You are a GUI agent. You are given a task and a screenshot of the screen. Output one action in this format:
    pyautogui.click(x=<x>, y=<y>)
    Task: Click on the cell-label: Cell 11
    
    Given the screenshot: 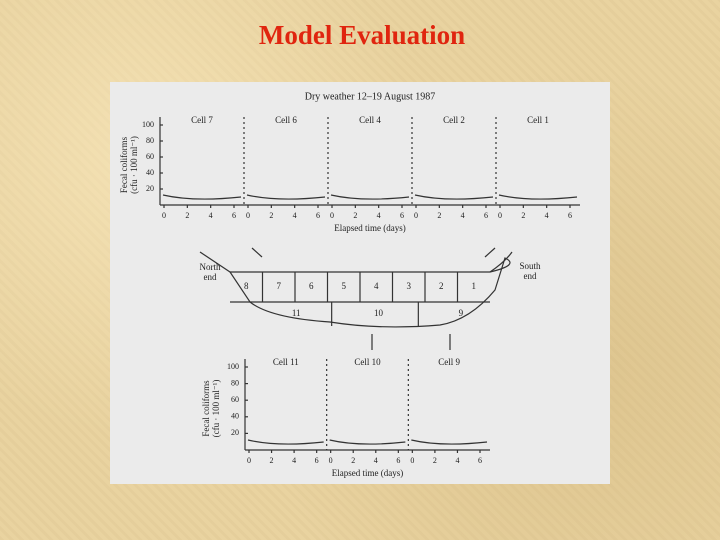 What is the action you would take?
    pyautogui.click(x=286, y=362)
    